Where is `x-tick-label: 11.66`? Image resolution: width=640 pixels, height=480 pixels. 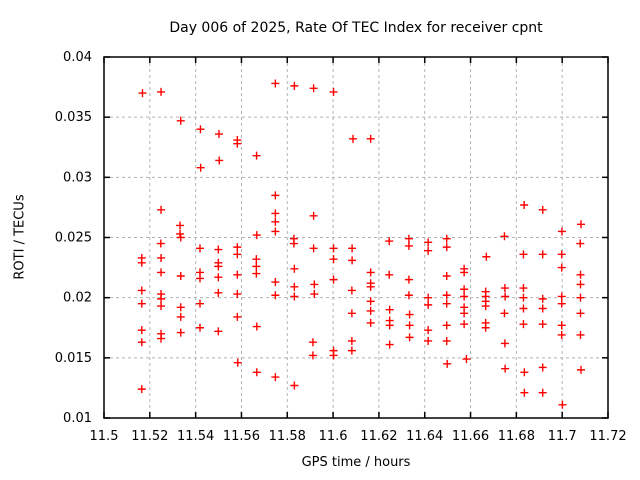
x-tick-label: 11.66 is located at coordinates (470, 436).